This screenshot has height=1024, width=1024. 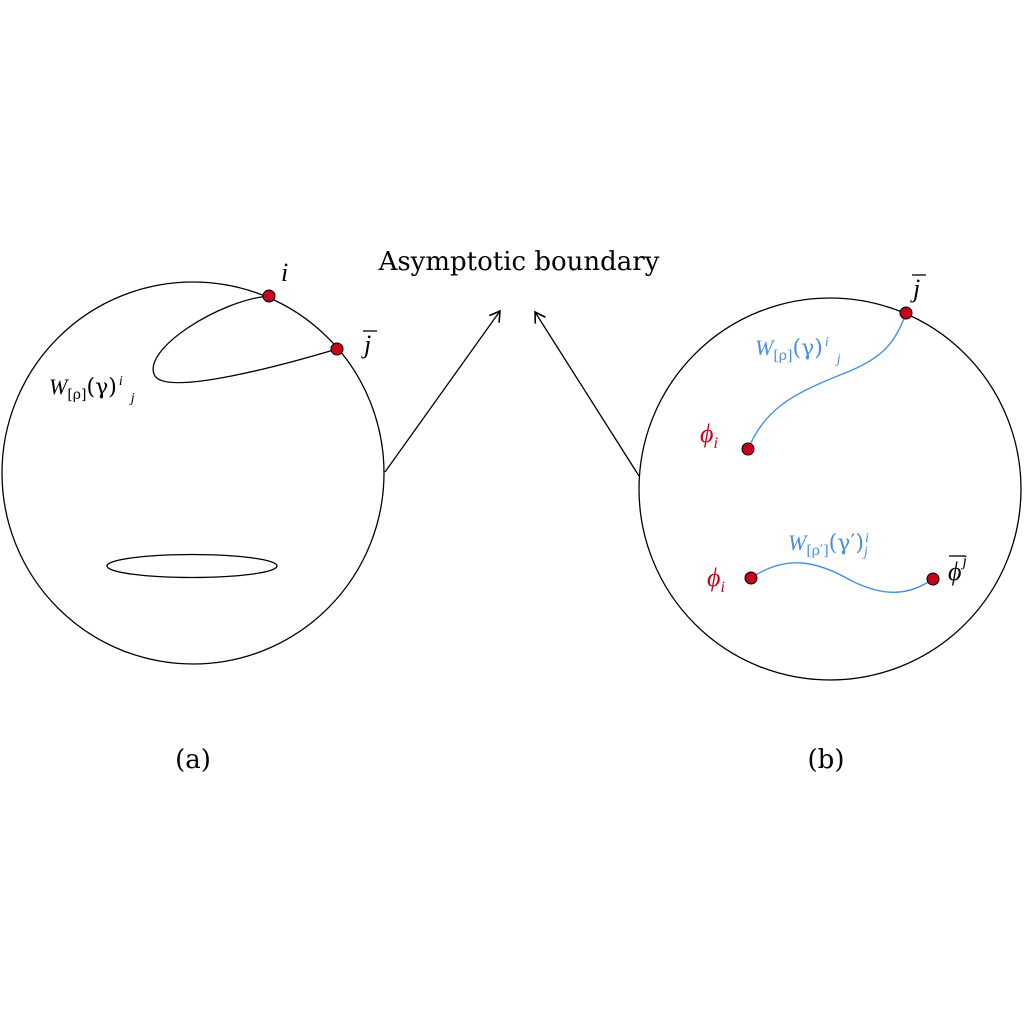 What do you see at coordinates (442, 391) in the screenshot?
I see `arrow-from-panel-a` at bounding box center [442, 391].